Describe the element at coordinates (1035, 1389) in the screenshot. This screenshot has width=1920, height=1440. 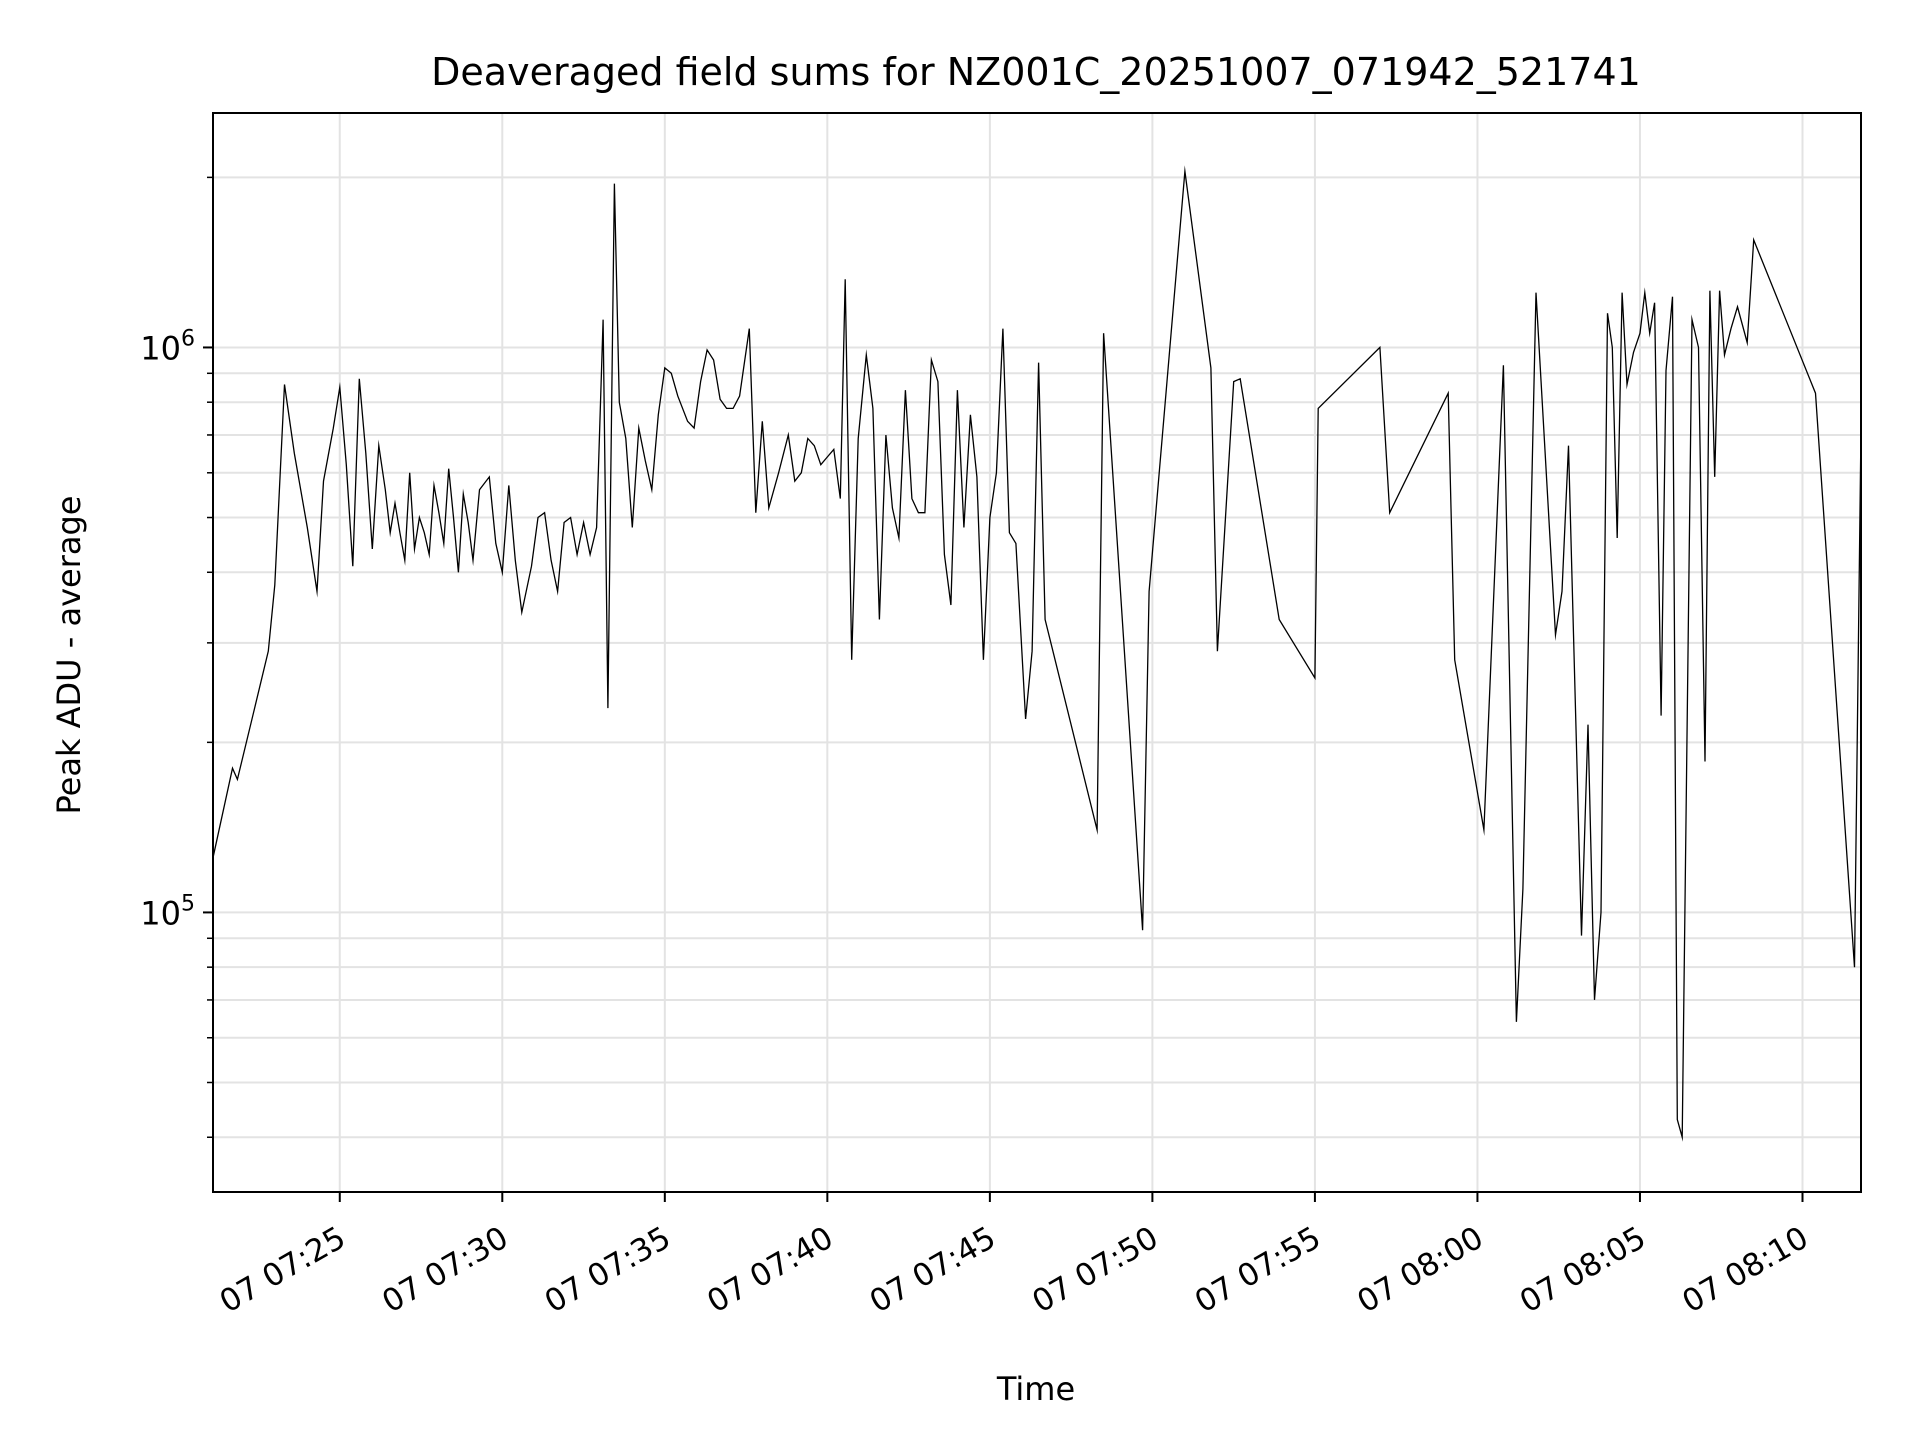
I see `x-axis-label: Time` at that location.